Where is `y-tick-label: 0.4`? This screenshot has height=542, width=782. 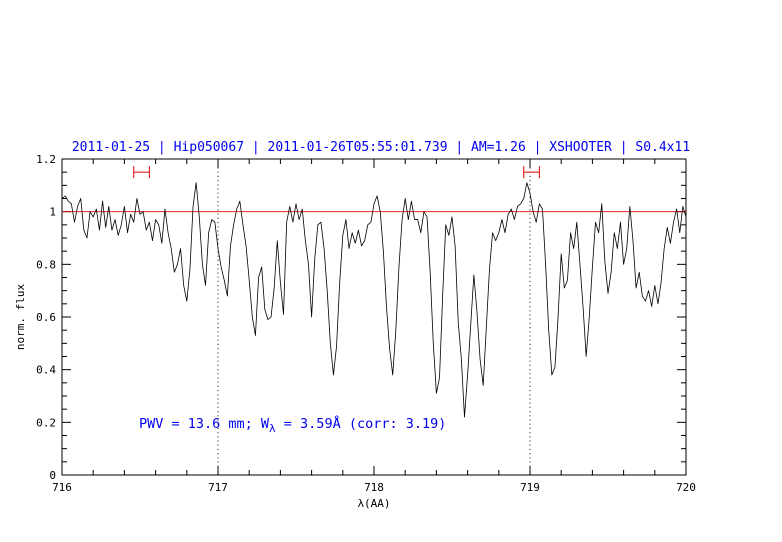 y-tick-label: 0.4 is located at coordinates (46, 370).